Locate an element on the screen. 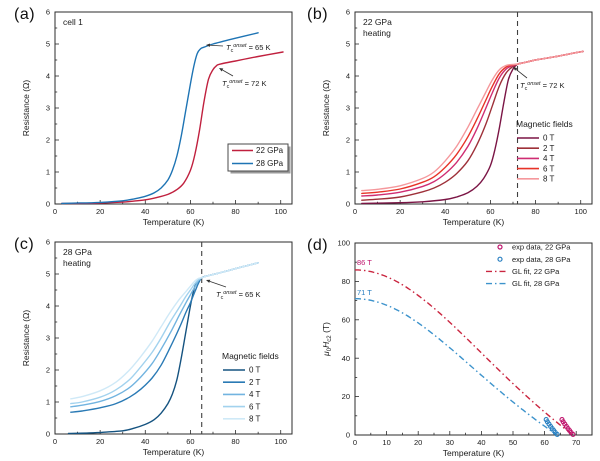  plot-condition-label: cell 1 is located at coordinates (73, 22).